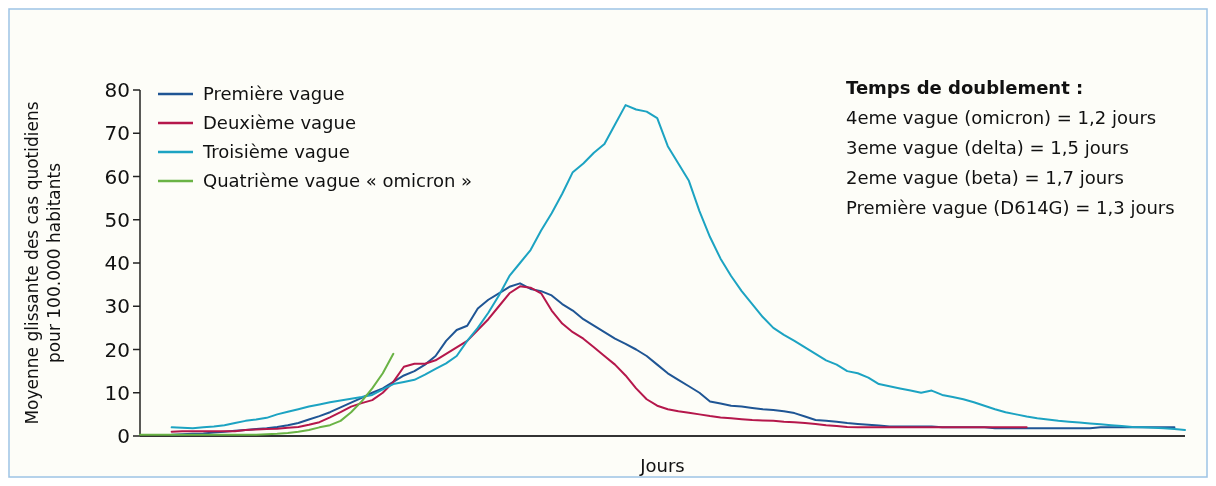  Describe the element at coordinates (1001, 117) in the screenshot. I see `annotation: 4eme vague (omicron) = 1,2 jours` at that location.